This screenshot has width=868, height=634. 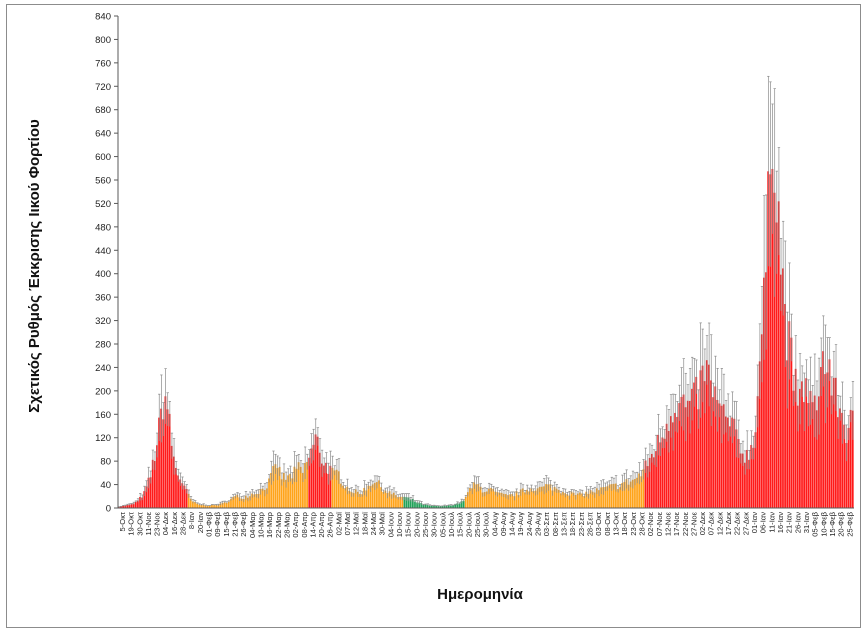 What do you see at coordinates (286, 524) in the screenshot?
I see `x-tick-label: 28-Μαρ` at bounding box center [286, 524].